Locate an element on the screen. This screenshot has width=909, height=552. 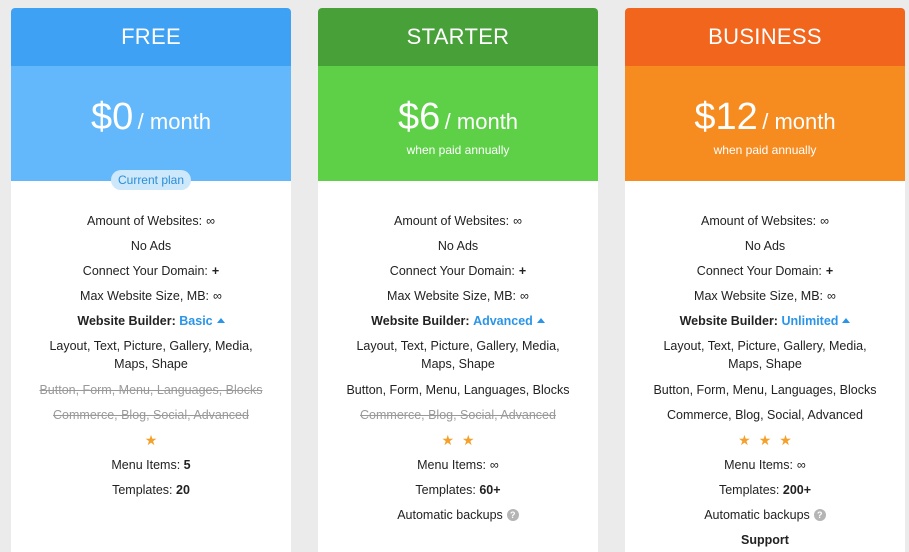
rating-stars: ★ is located at coordinates (151, 439).